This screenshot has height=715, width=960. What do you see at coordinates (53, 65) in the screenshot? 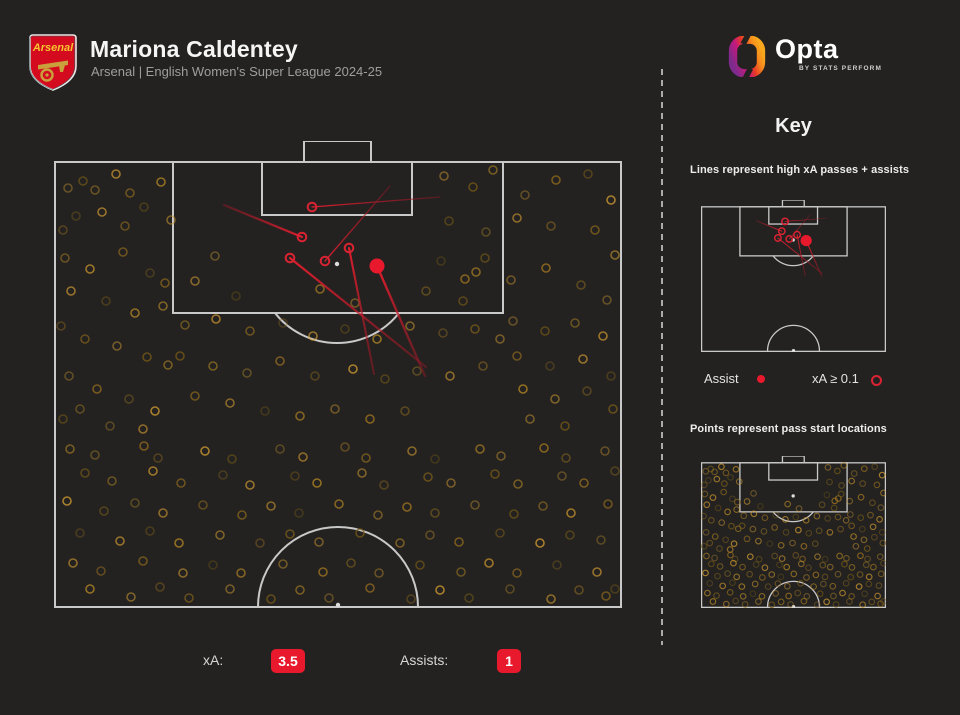
I see `cannon-icon` at bounding box center [53, 65].